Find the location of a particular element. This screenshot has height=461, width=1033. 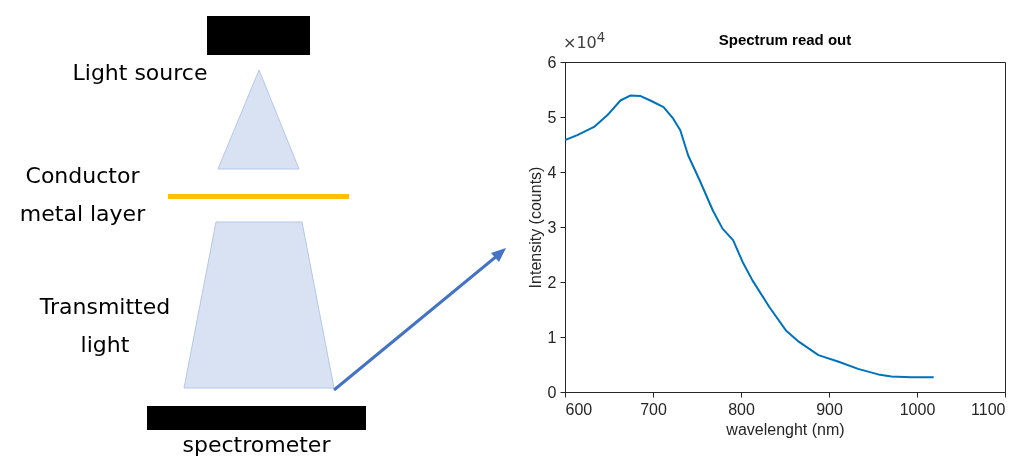

x-tick-label: 600 is located at coordinates (579, 409).